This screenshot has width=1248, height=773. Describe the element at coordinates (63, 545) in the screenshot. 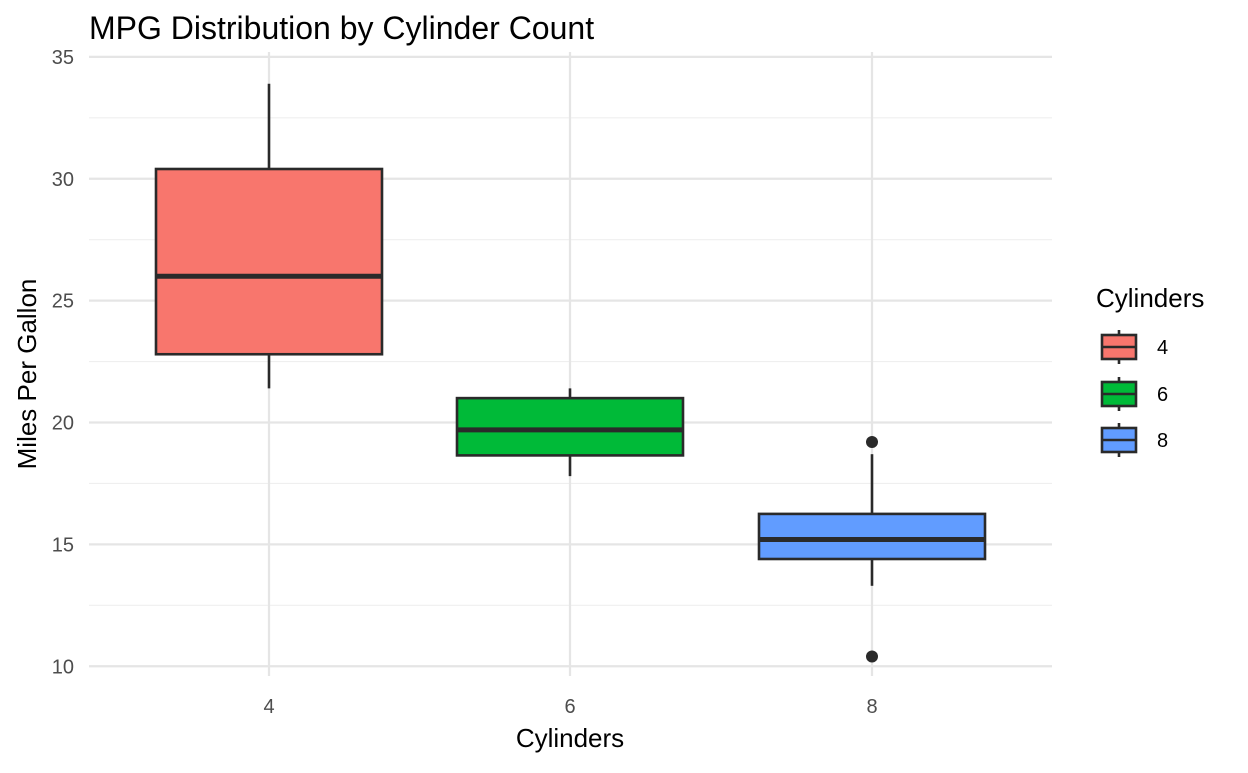

I see `y-tick-label: 15` at that location.